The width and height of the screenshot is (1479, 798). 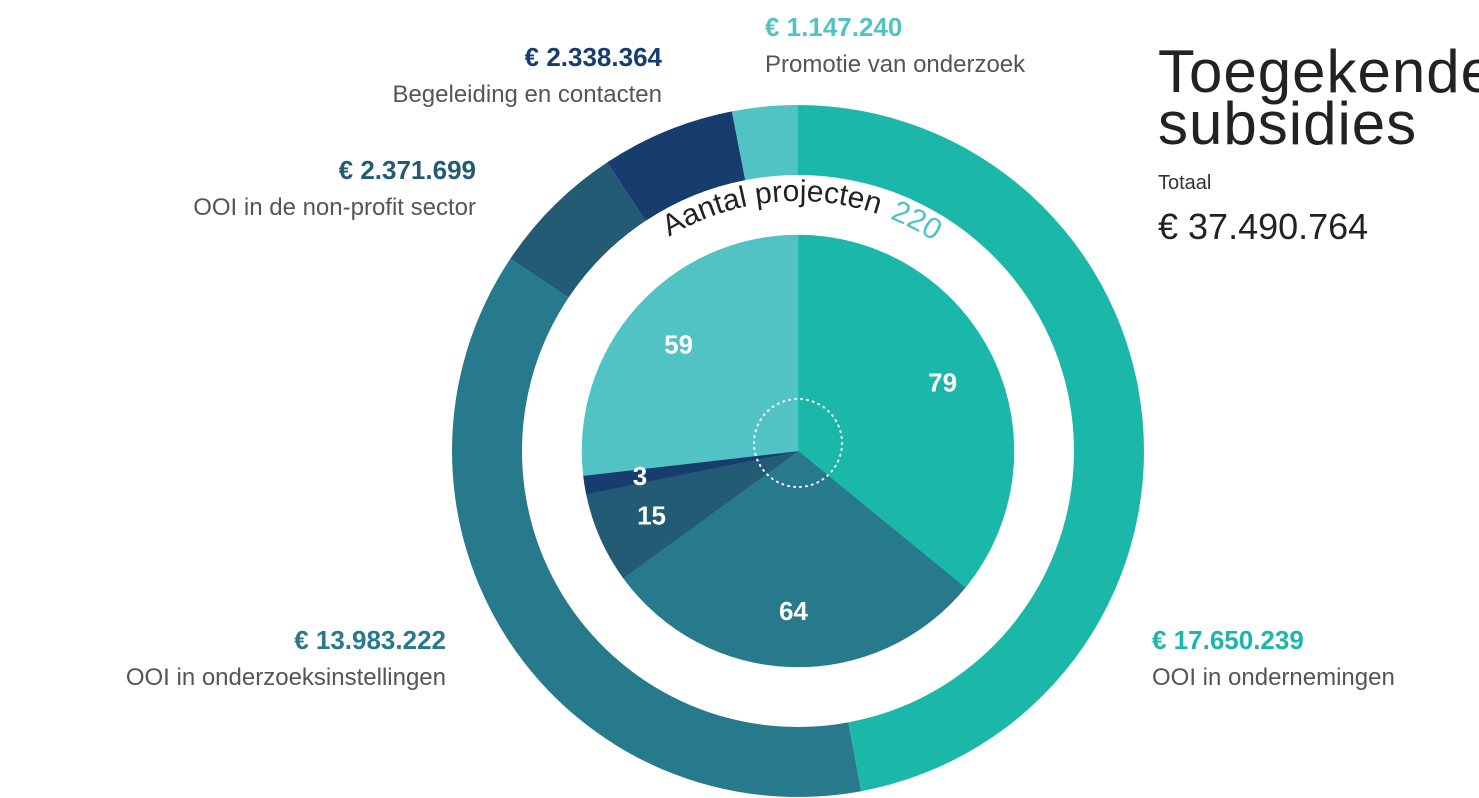 What do you see at coordinates (651, 515) in the screenshot?
I see `slice-label: 15` at bounding box center [651, 515].